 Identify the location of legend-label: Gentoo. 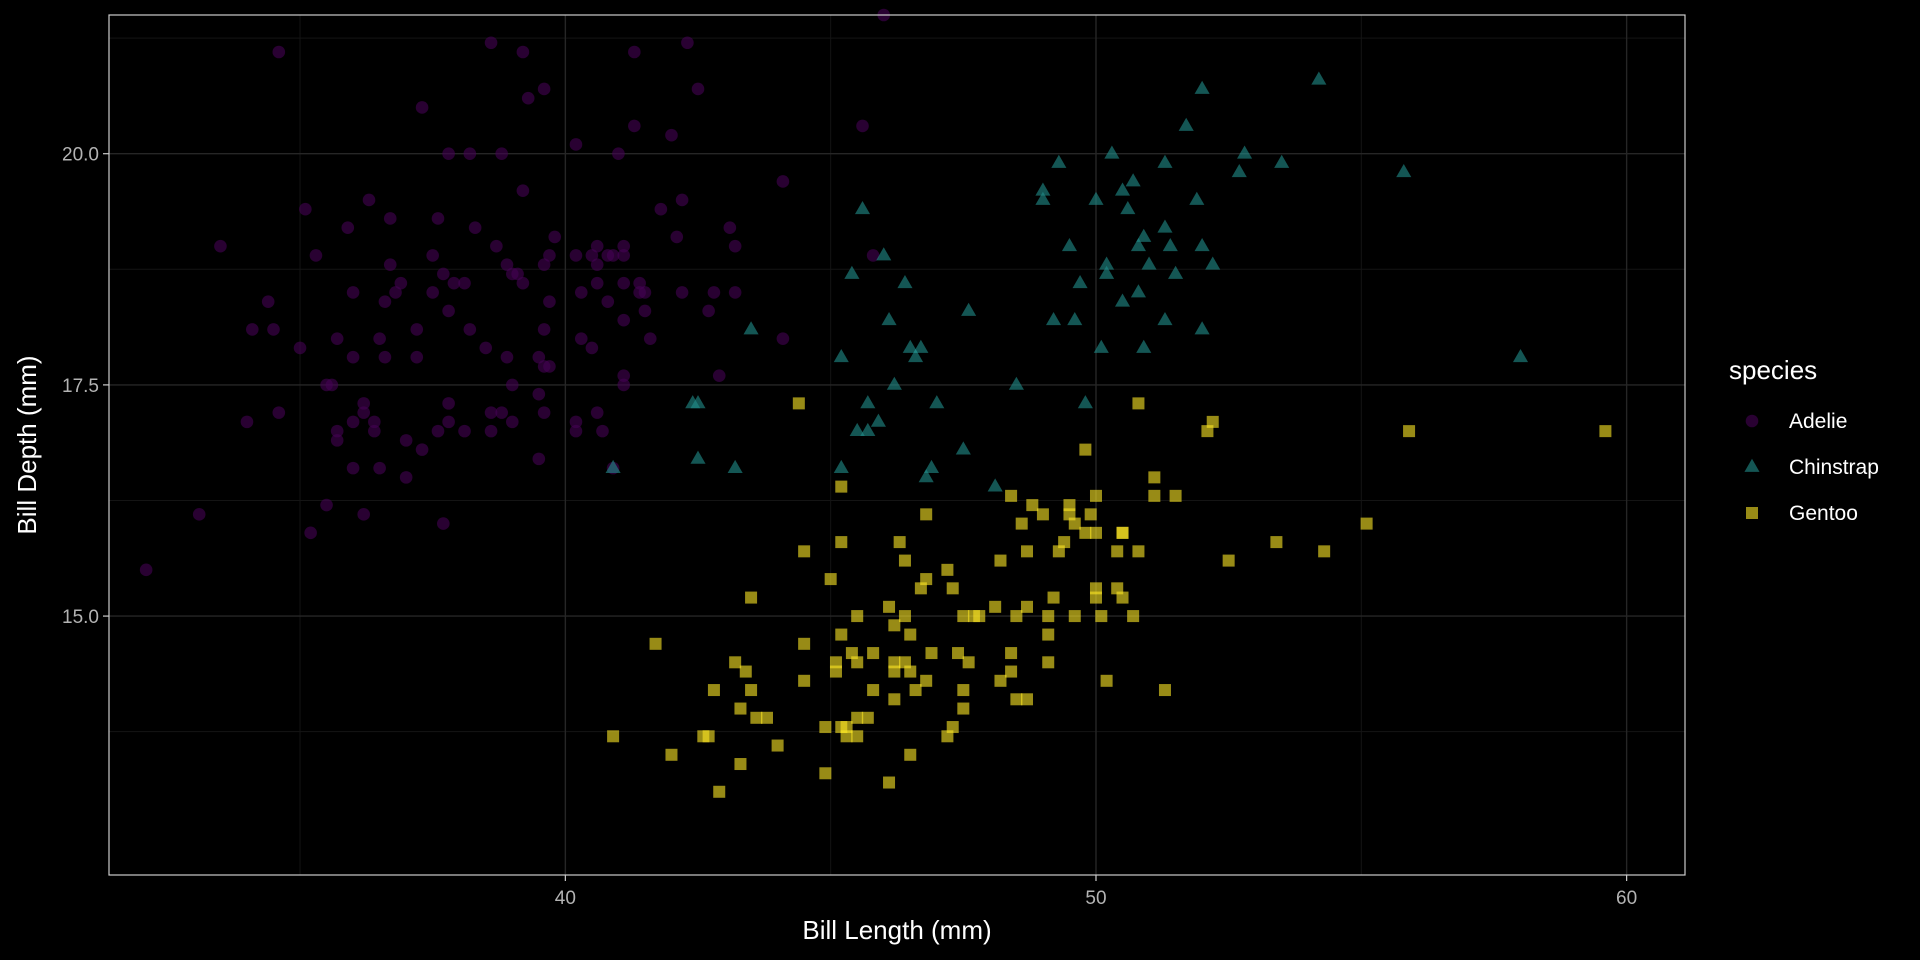
(1823, 513).